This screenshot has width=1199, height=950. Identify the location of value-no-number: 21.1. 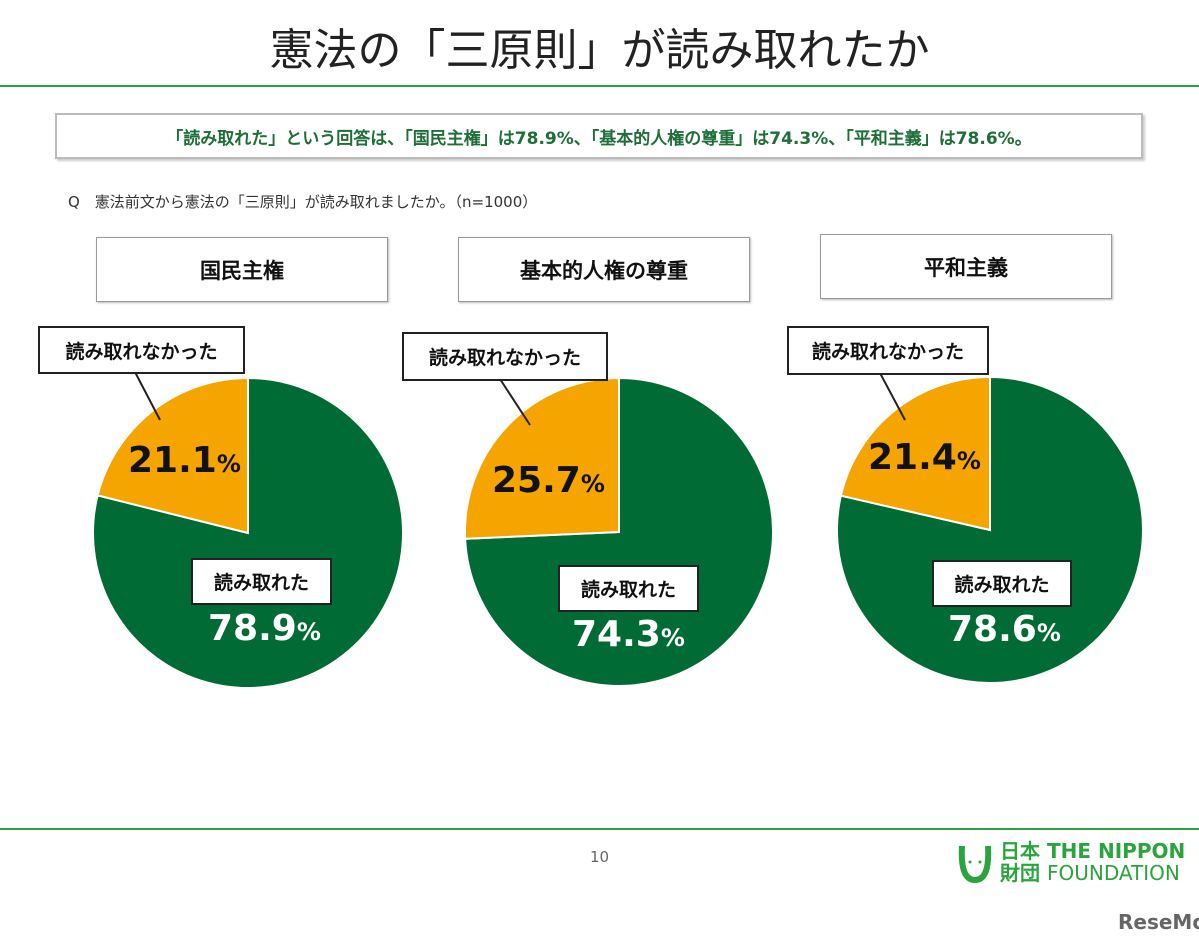
(172, 460).